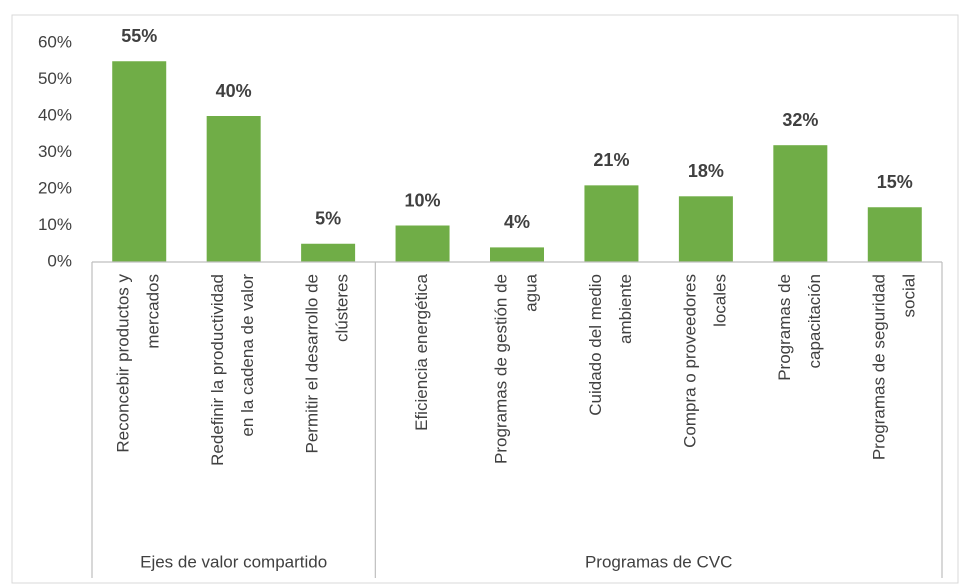 This screenshot has height=585, width=960. Describe the element at coordinates (55, 224) in the screenshot. I see `y-tick-label: 10%` at that location.